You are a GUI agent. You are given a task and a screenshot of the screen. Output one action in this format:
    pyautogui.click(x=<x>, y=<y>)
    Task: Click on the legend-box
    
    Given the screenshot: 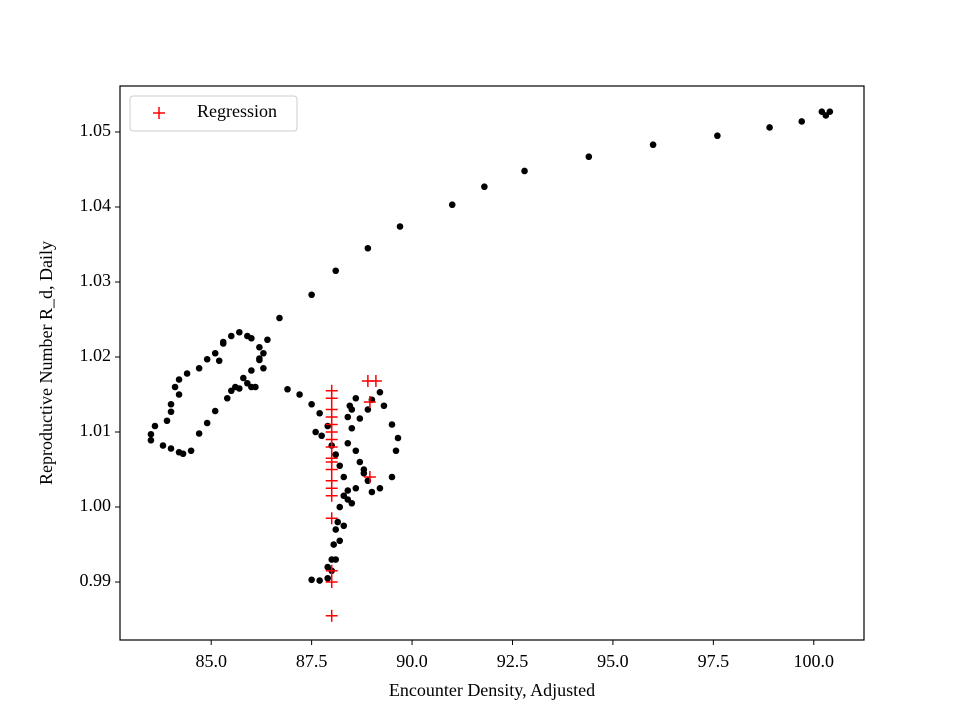 What is the action you would take?
    pyautogui.click(x=213, y=113)
    